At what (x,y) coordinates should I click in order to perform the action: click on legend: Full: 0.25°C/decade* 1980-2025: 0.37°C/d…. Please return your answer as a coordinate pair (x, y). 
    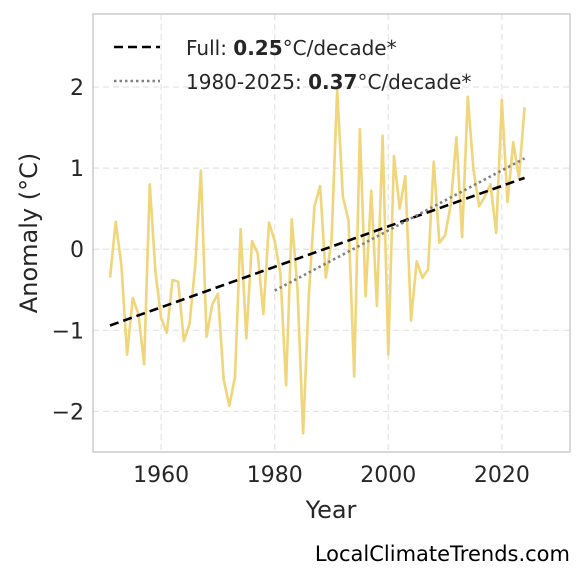
    Looking at the image, I should click on (292, 65).